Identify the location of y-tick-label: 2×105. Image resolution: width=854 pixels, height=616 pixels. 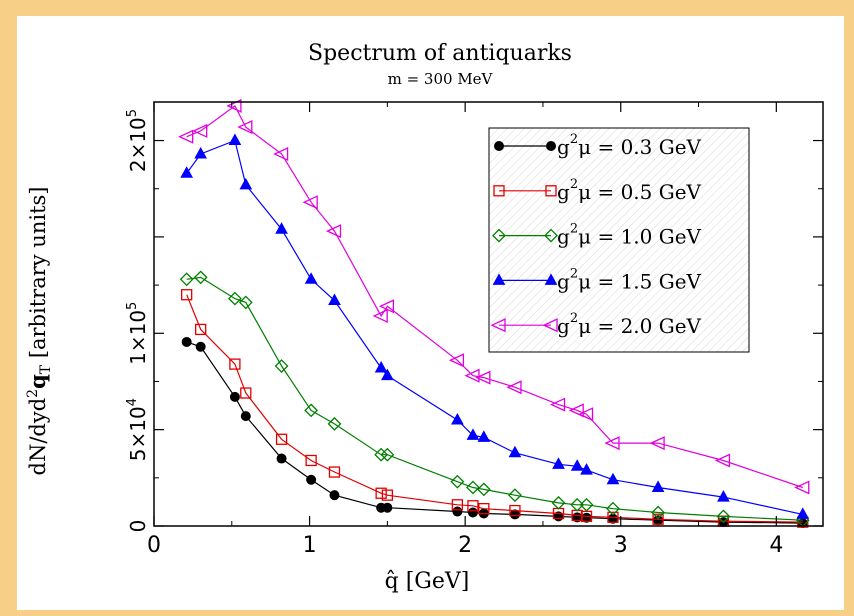
(137, 140).